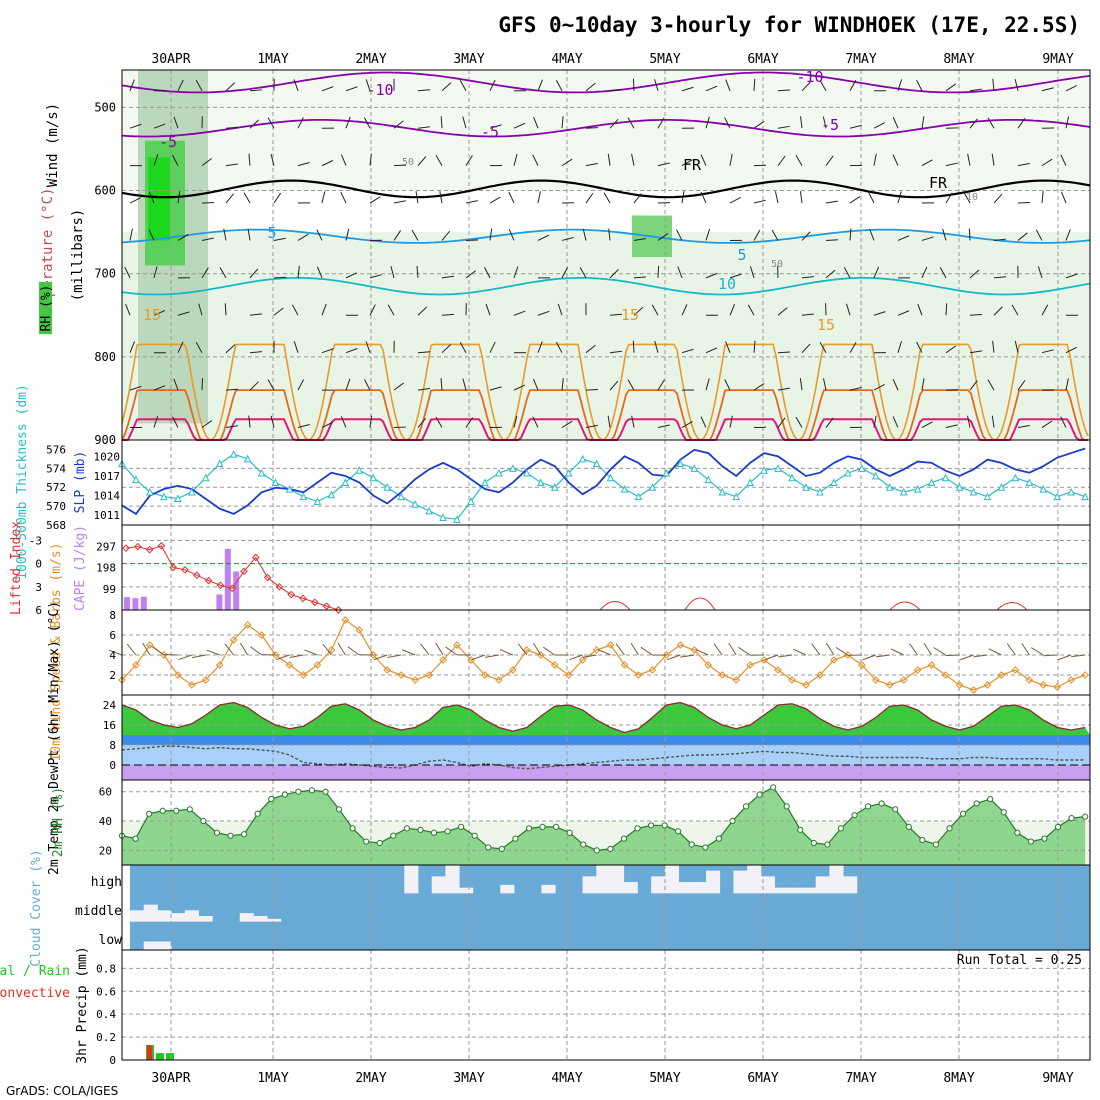 The height and width of the screenshot is (1100, 1100). Describe the element at coordinates (105, 107) in the screenshot. I see `pressure-tick: 500` at that location.